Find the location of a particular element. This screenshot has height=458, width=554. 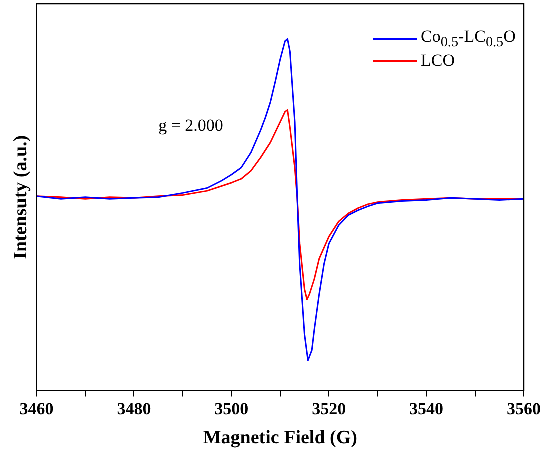

x-tick-label: 3480 is located at coordinates (134, 408).